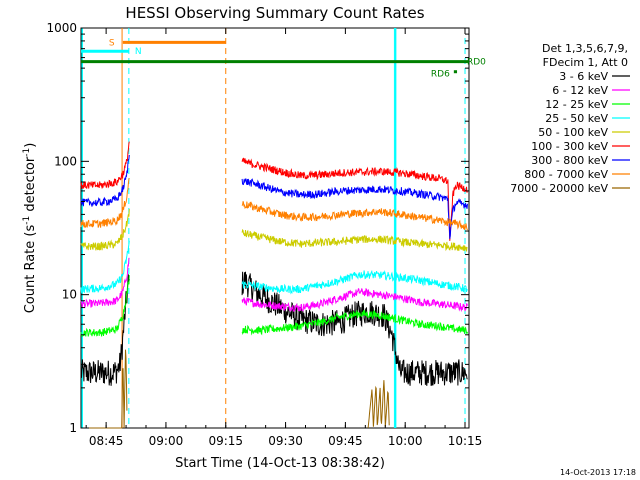 This screenshot has width=640, height=480. Describe the element at coordinates (30, 145) in the screenshot. I see `y-axis-label-end: )` at that location.